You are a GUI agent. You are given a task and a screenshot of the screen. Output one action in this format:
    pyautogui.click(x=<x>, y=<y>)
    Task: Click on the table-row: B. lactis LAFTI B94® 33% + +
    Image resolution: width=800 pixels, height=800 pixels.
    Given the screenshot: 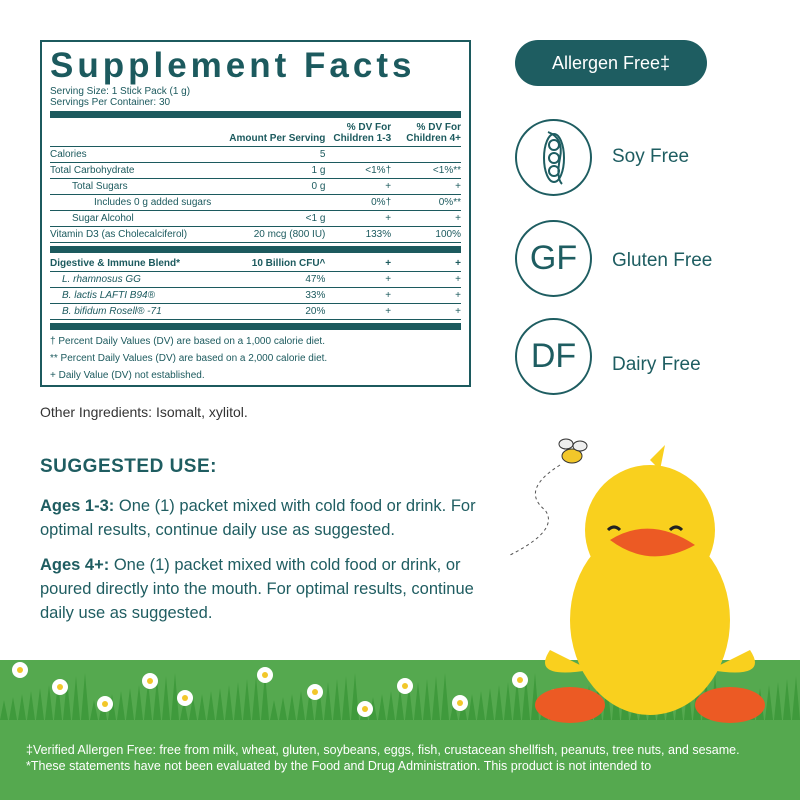 What is the action you would take?
    pyautogui.click(x=255, y=295)
    